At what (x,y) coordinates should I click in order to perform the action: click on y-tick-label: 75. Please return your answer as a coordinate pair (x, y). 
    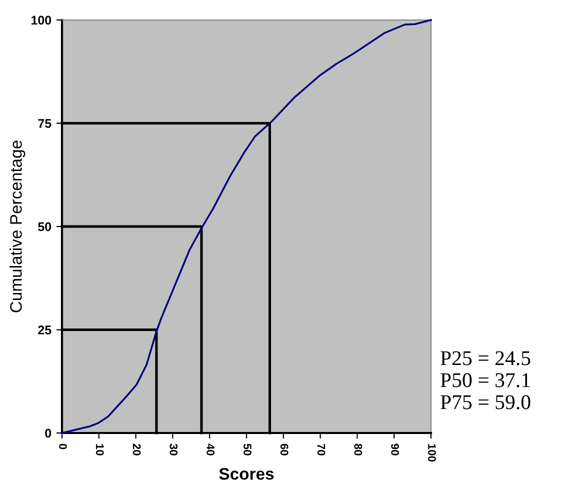
    Looking at the image, I should click on (45, 123).